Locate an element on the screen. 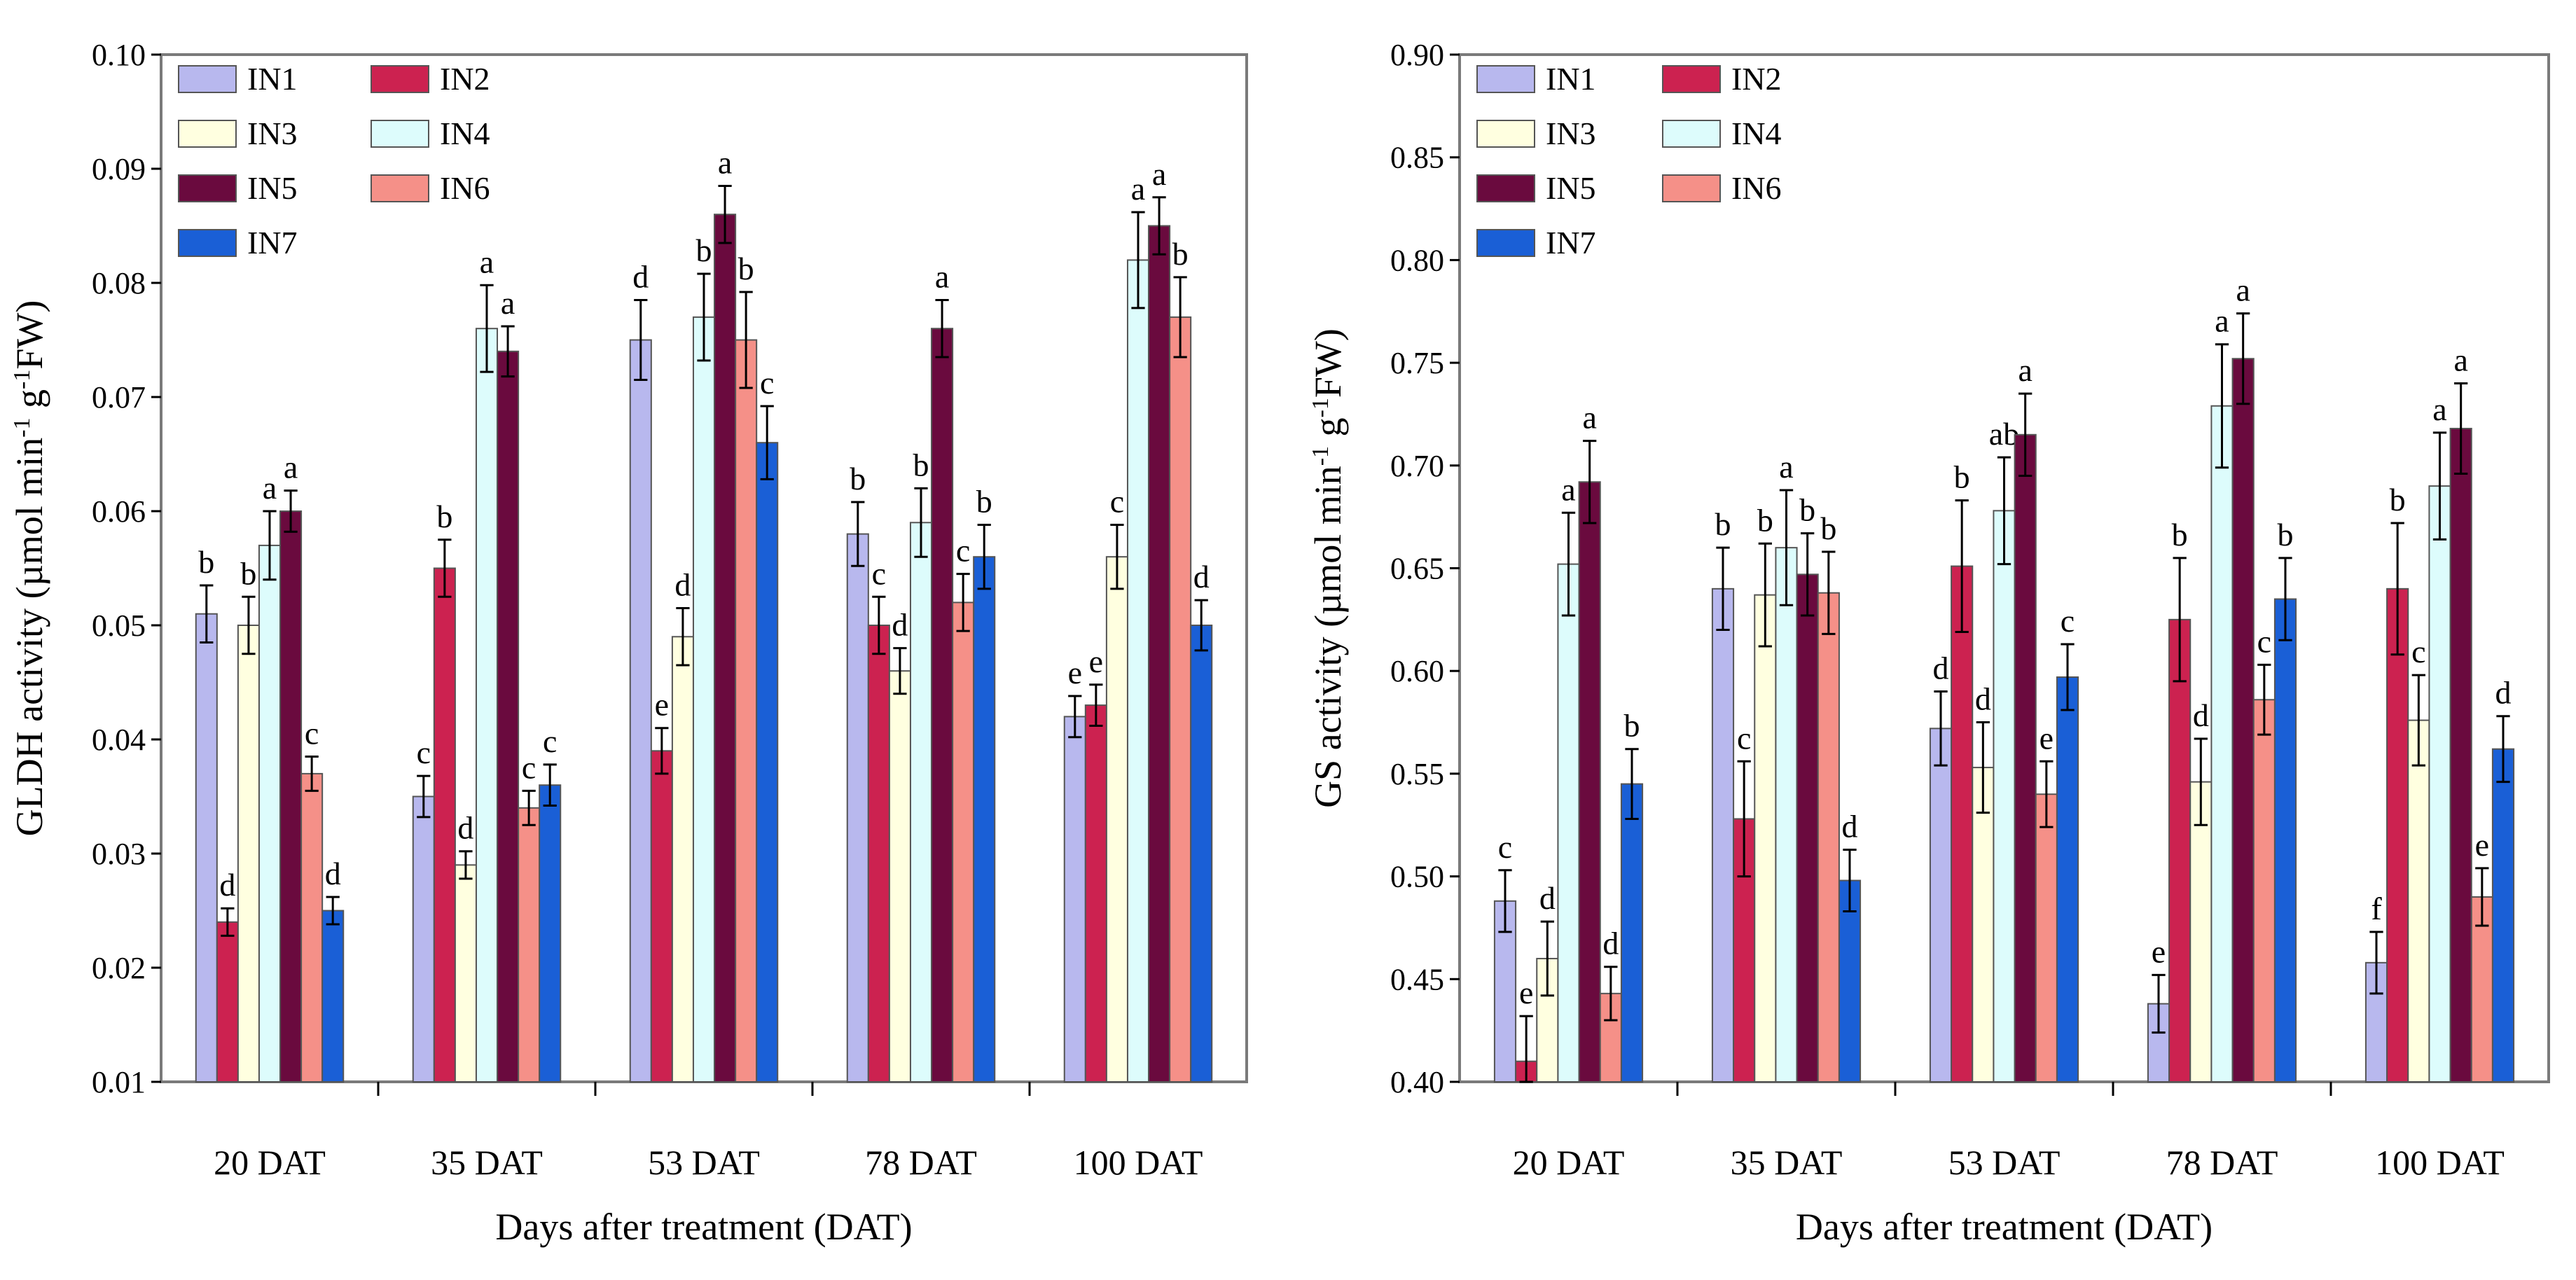 This screenshot has height=1280, width=2576. gldh-bar-in4 is located at coordinates (704, 699).